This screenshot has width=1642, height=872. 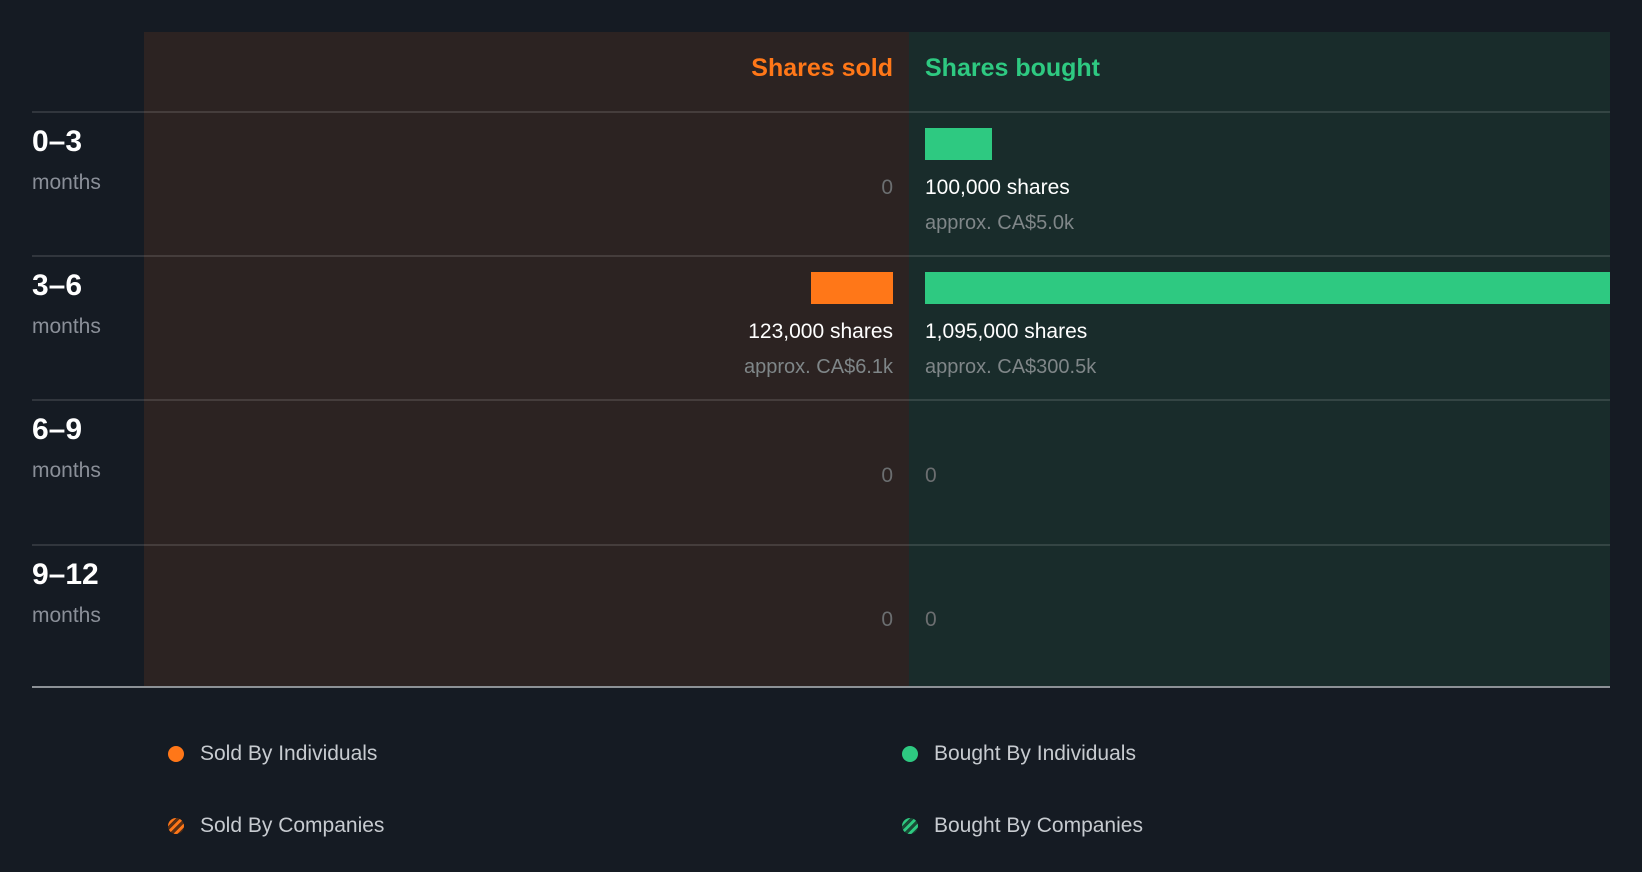 I want to click on sold-shares: 123,000 shares, so click(x=820, y=331).